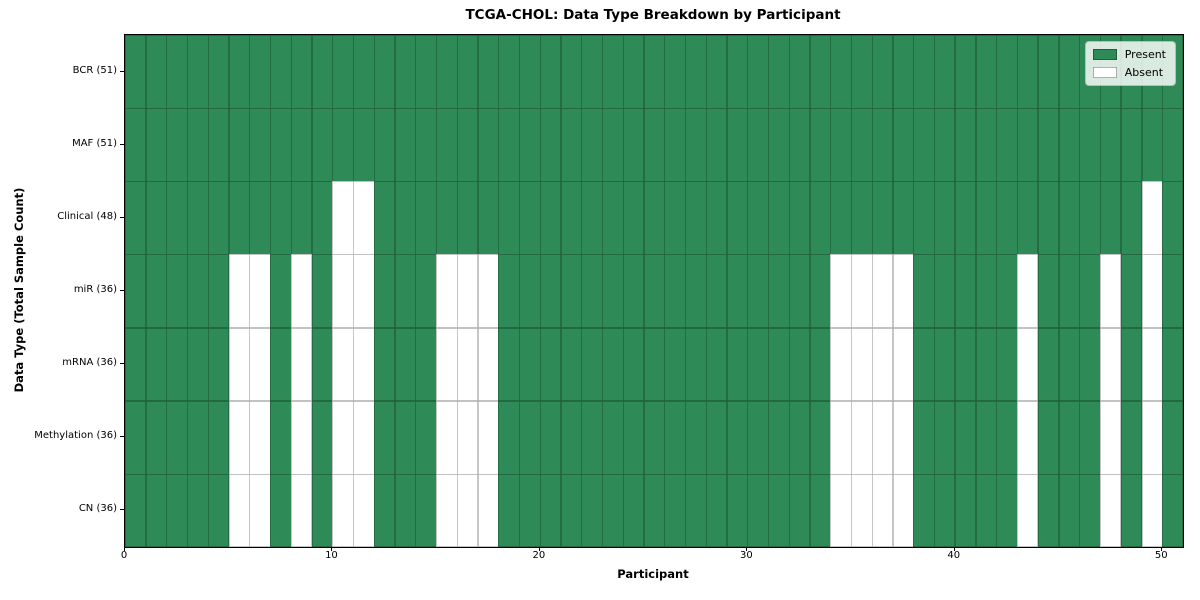 Image resolution: width=1200 pixels, height=600 pixels. Describe the element at coordinates (94, 143) in the screenshot. I see `y-tick-label: MAF (51)` at that location.